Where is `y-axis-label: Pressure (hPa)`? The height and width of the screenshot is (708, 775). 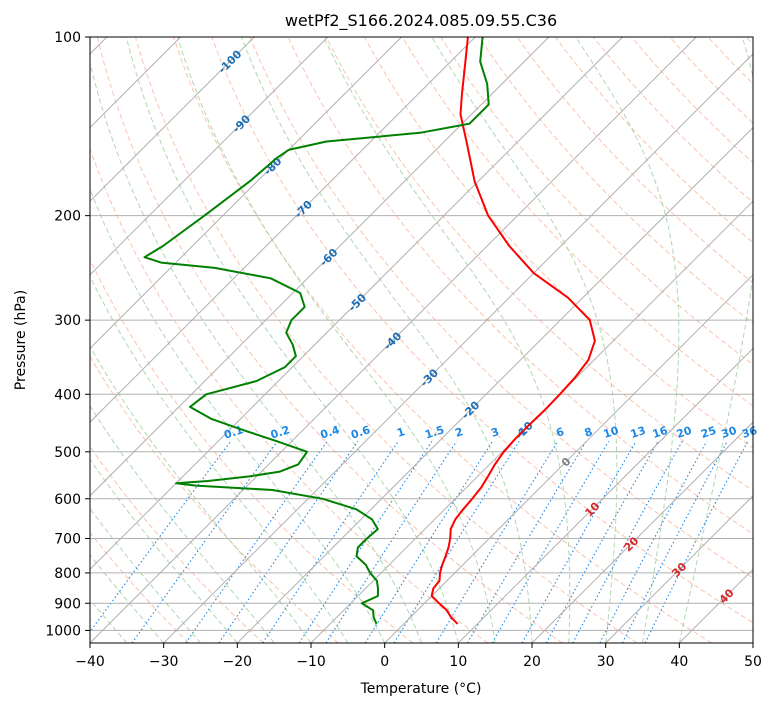 y-axis-label: Pressure (hPa) is located at coordinates (21, 340).